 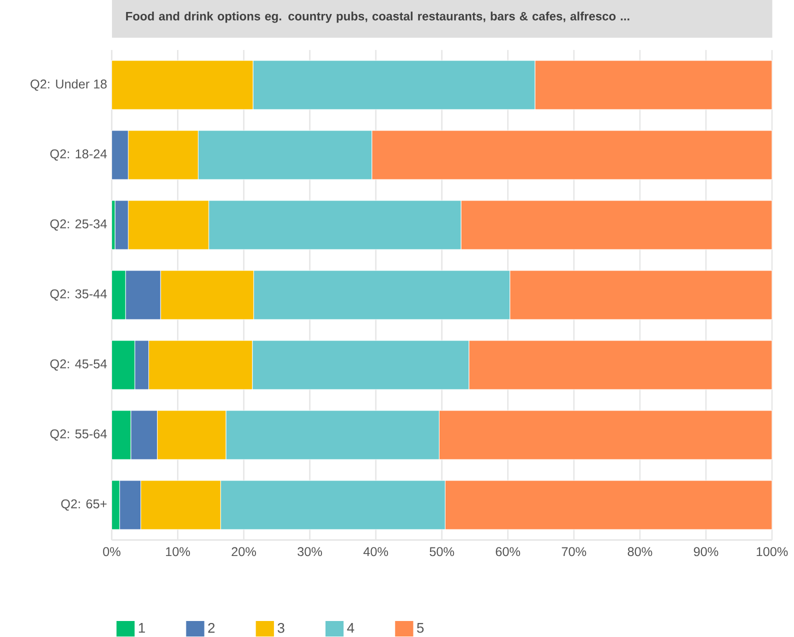 What do you see at coordinates (375, 551) in the screenshot?
I see `x-tick-label: 40%` at bounding box center [375, 551].